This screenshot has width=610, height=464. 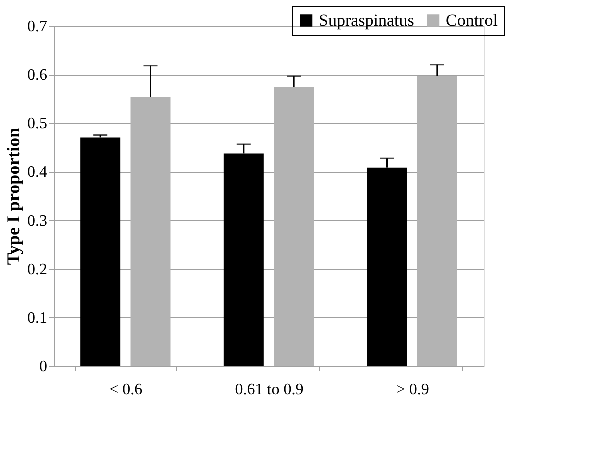 What do you see at coordinates (38, 124) in the screenshot?
I see `y-tick-label: 0.5` at bounding box center [38, 124].